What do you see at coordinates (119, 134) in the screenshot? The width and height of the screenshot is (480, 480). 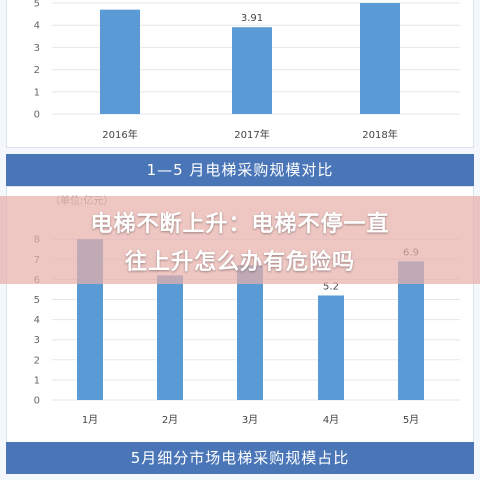 I see `x-tick-label: 2016年` at bounding box center [119, 134].